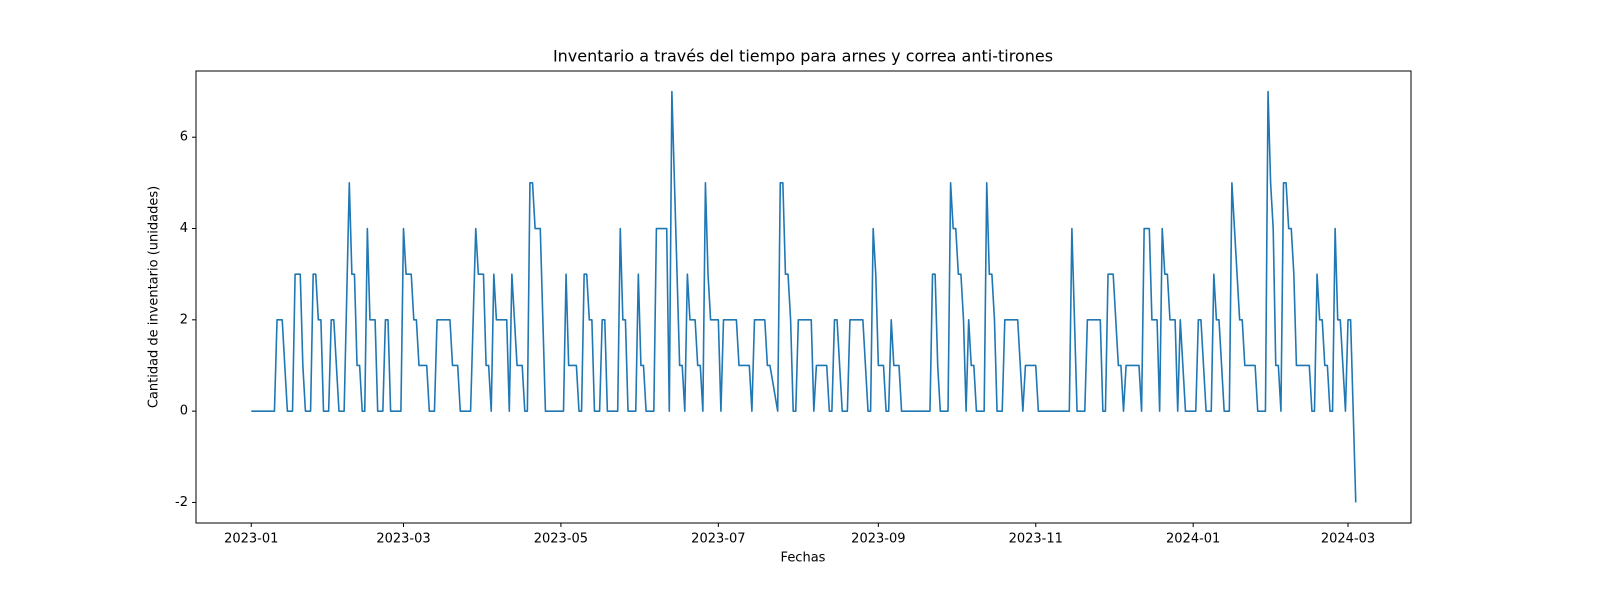 The height and width of the screenshot is (604, 1600). Describe the element at coordinates (181, 502) in the screenshot. I see `y-tick-label: -2` at that location.